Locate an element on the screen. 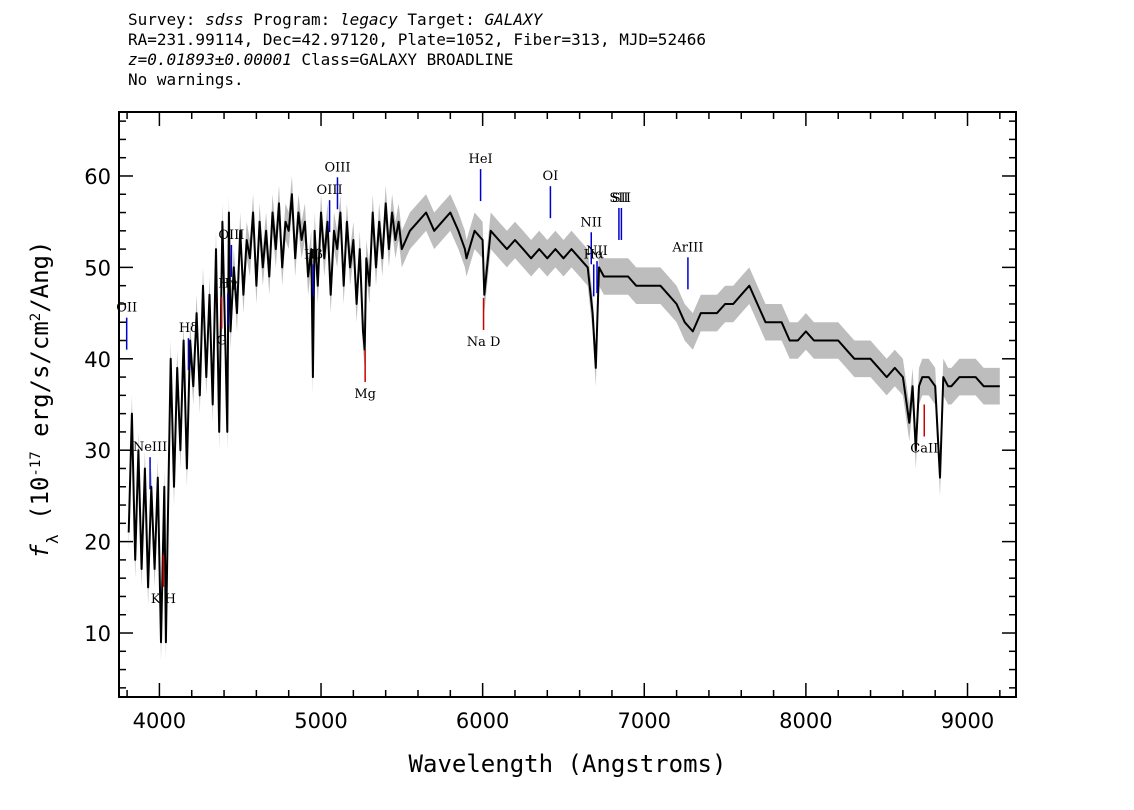  y-tick-label: 30 is located at coordinates (97, 451).